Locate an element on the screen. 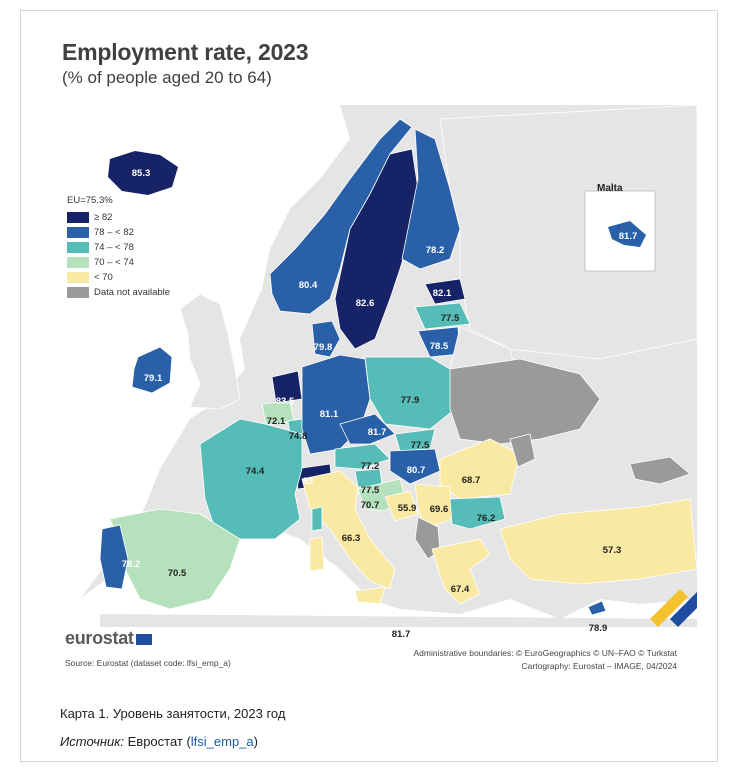 The width and height of the screenshot is (731, 772). label-turkey: 57.3 is located at coordinates (612, 550).